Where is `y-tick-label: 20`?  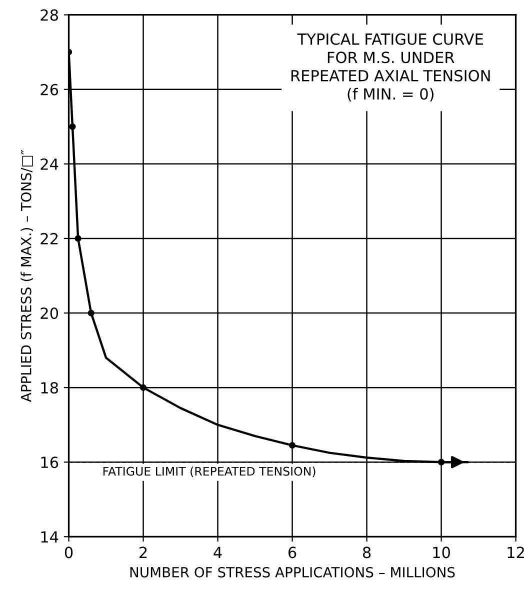 y-tick-label: 20 is located at coordinates (49, 313).